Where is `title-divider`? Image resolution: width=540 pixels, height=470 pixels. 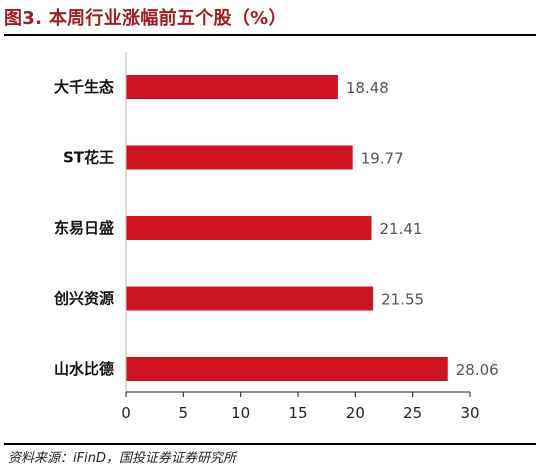 title-divider is located at coordinates (270, 35).